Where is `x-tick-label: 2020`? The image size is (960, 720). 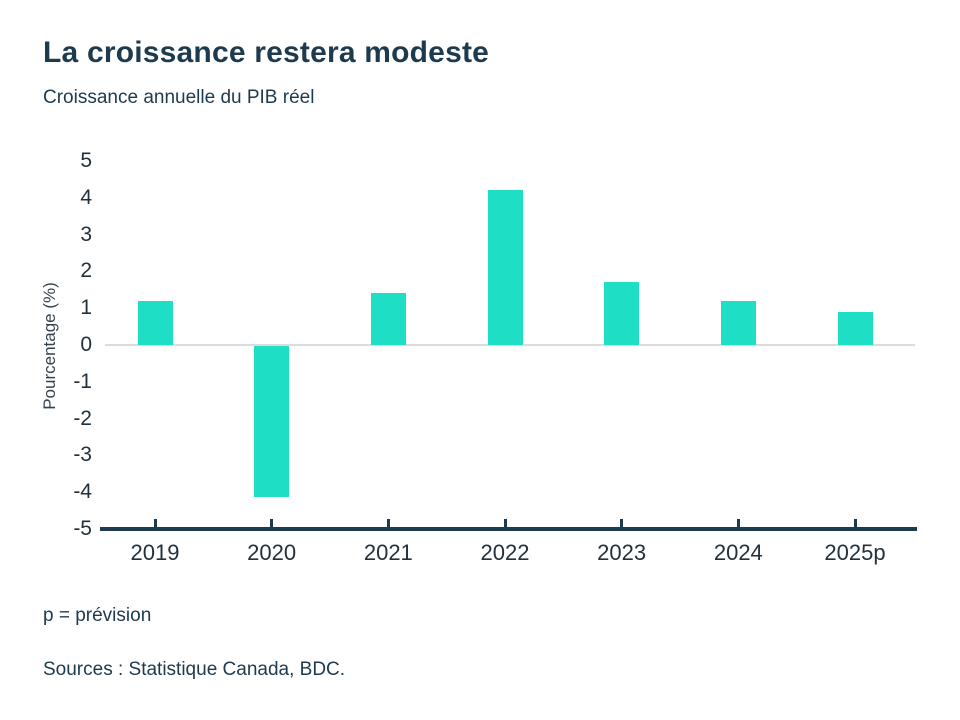
x-tick-label: 2020 is located at coordinates (272, 552).